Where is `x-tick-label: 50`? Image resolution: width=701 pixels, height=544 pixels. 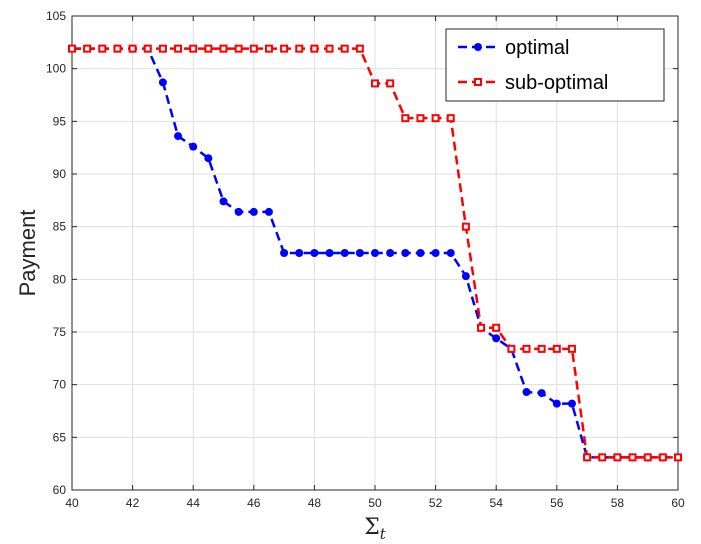 x-tick-label: 50 is located at coordinates (375, 503).